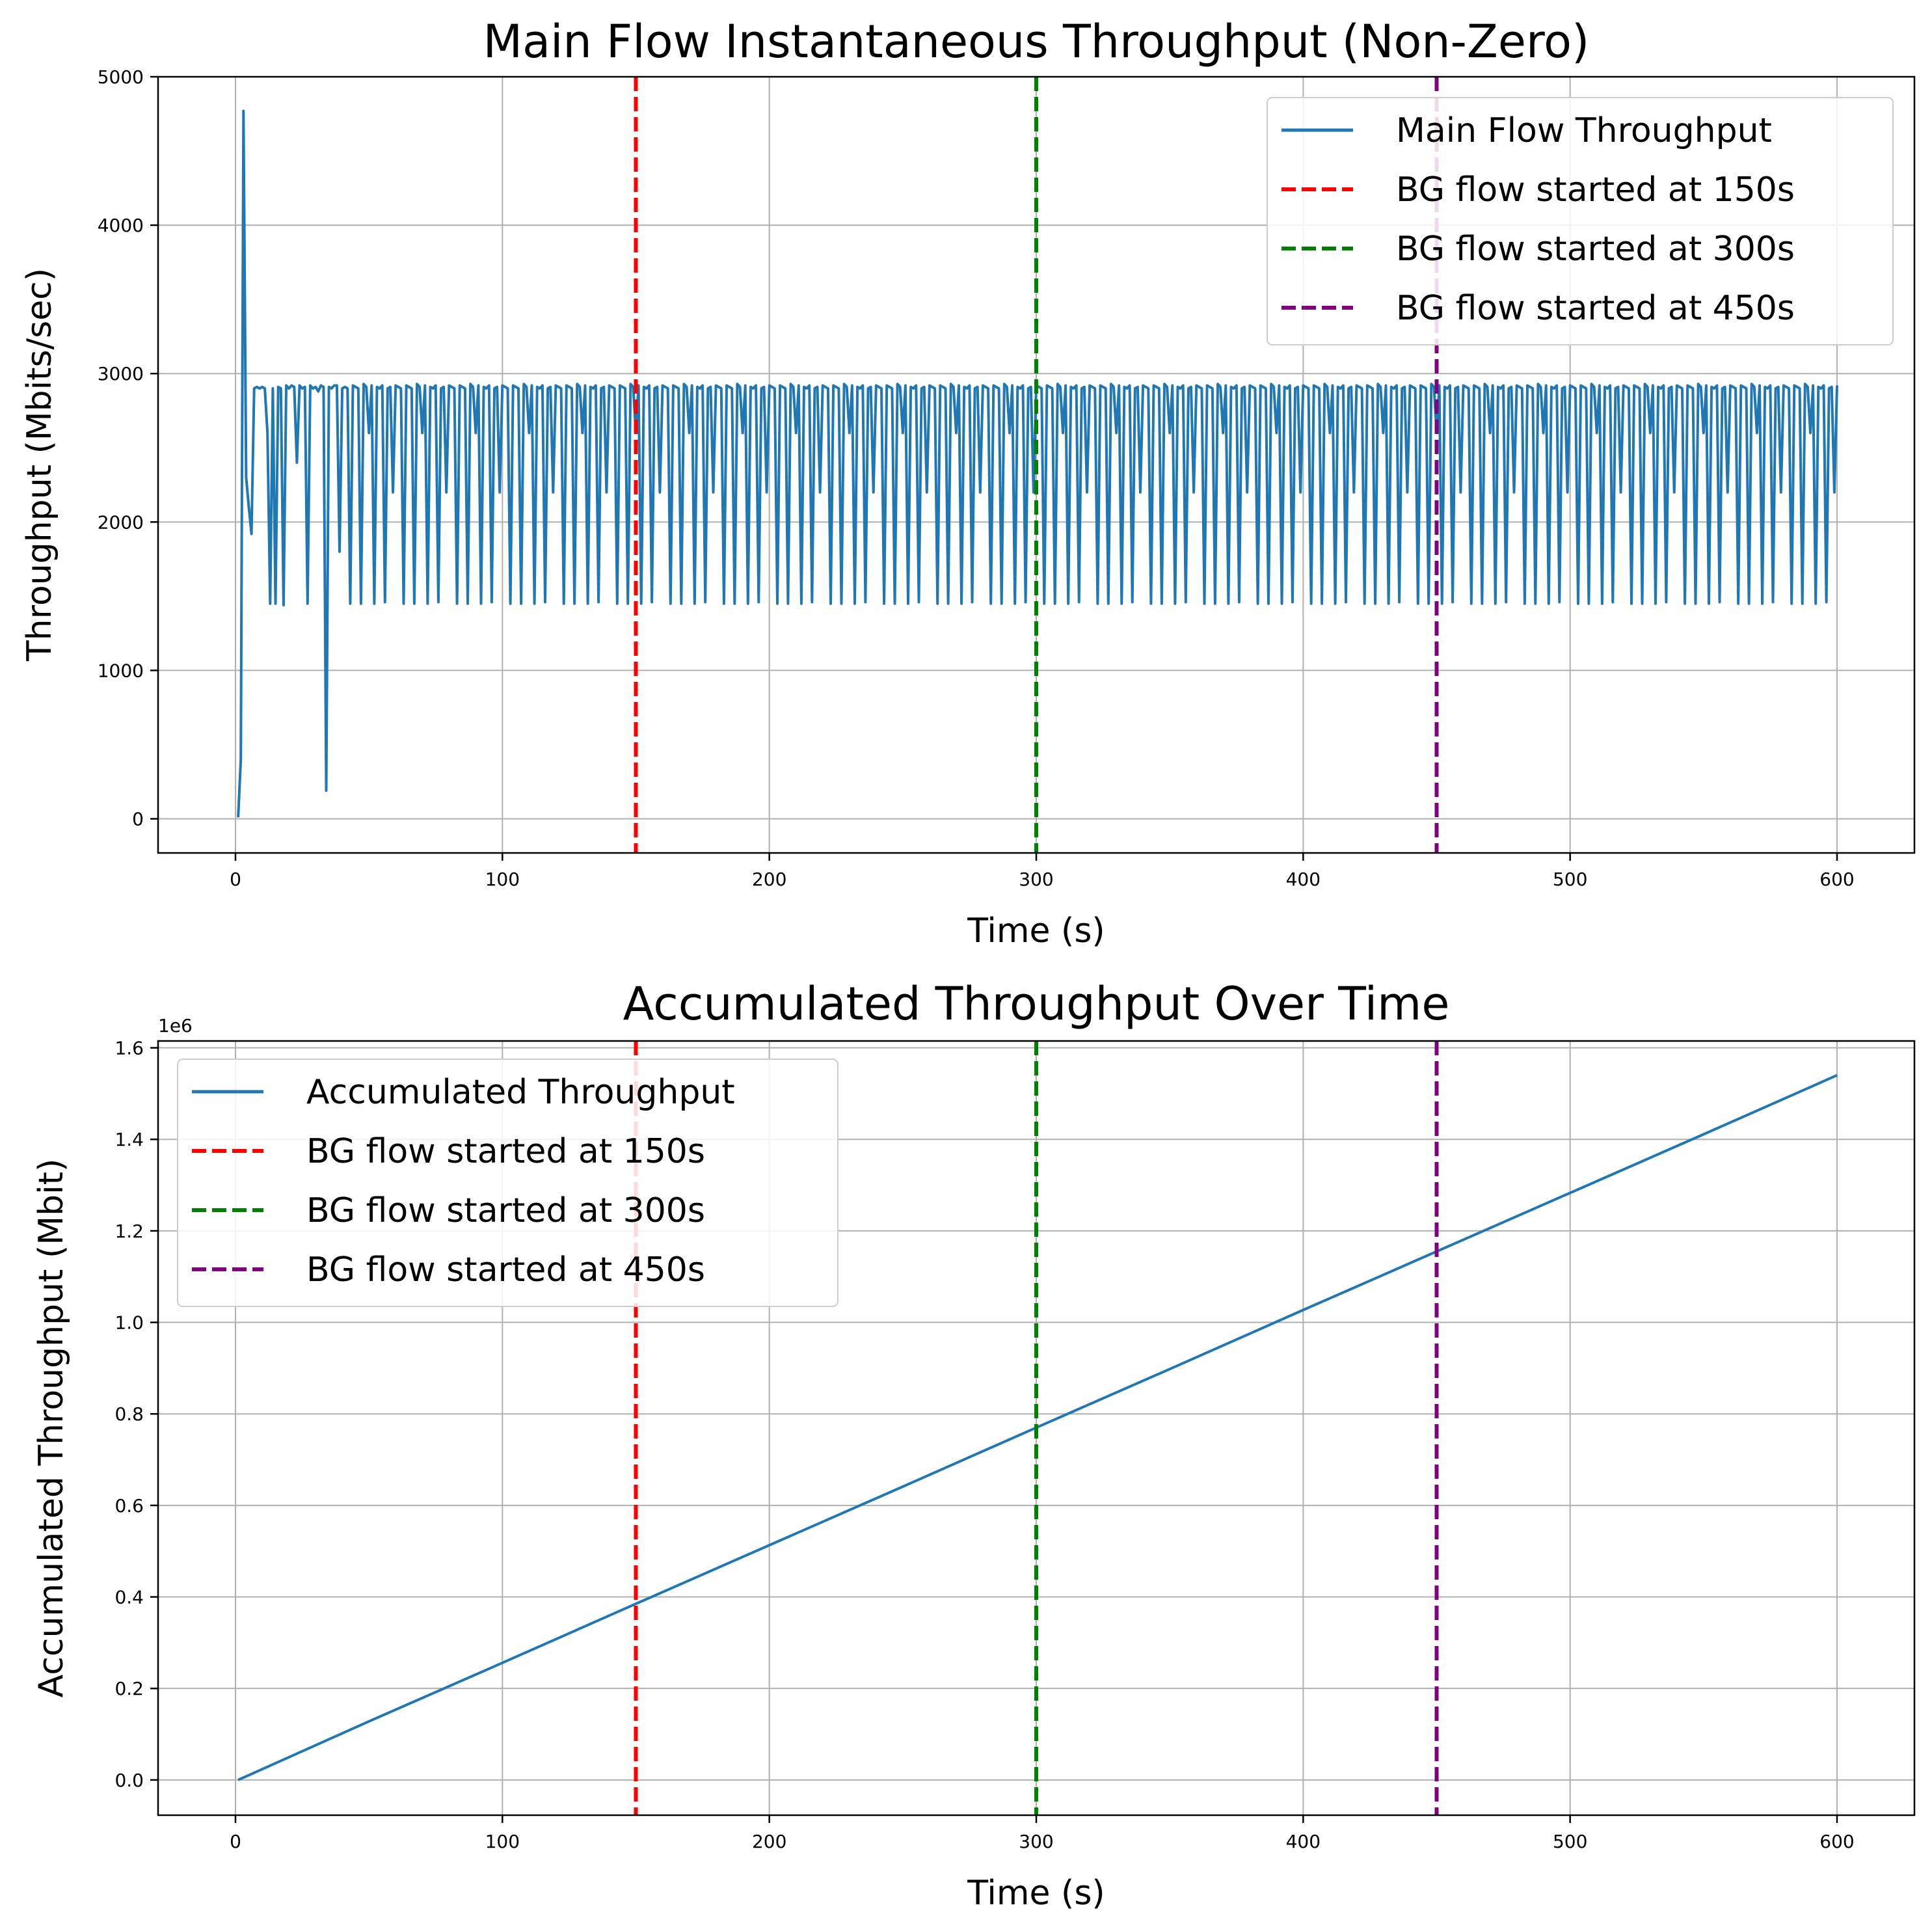 Image resolution: width=1932 pixels, height=1931 pixels. I want to click on chart-title: Accumulated Throughput Over Time, so click(1036, 1004).